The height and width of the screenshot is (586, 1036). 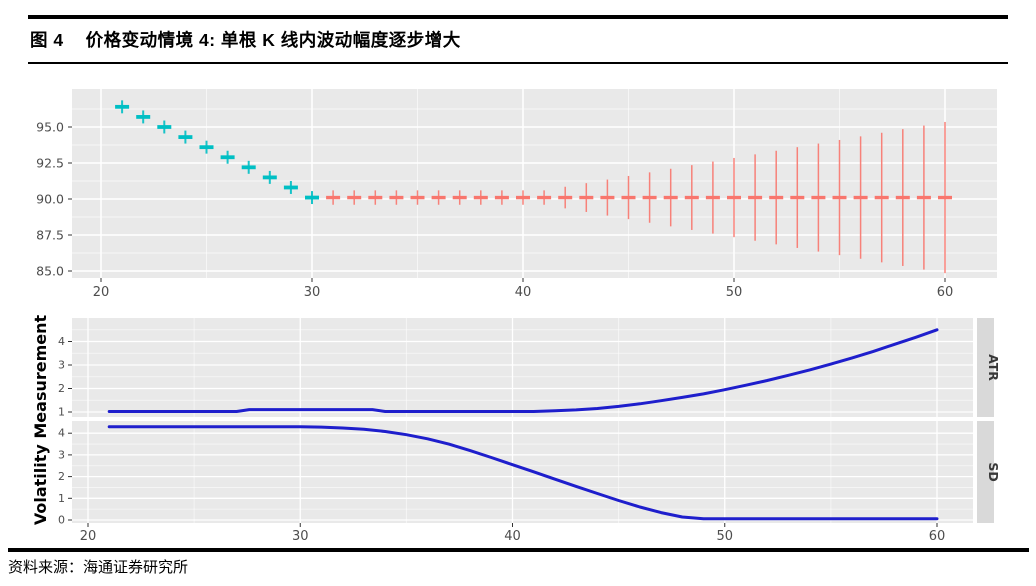 I want to click on atr-y-tick-label: 2, so click(x=61, y=388).